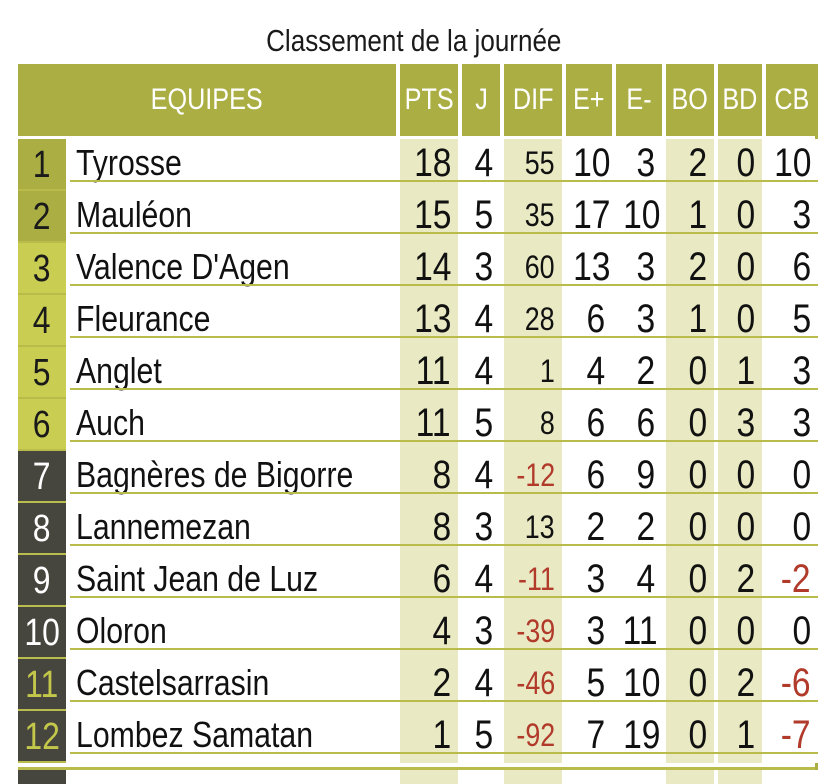 Image resolution: width=828 pixels, height=784 pixels. I want to click on bd-cell-text: 3, so click(745, 423).